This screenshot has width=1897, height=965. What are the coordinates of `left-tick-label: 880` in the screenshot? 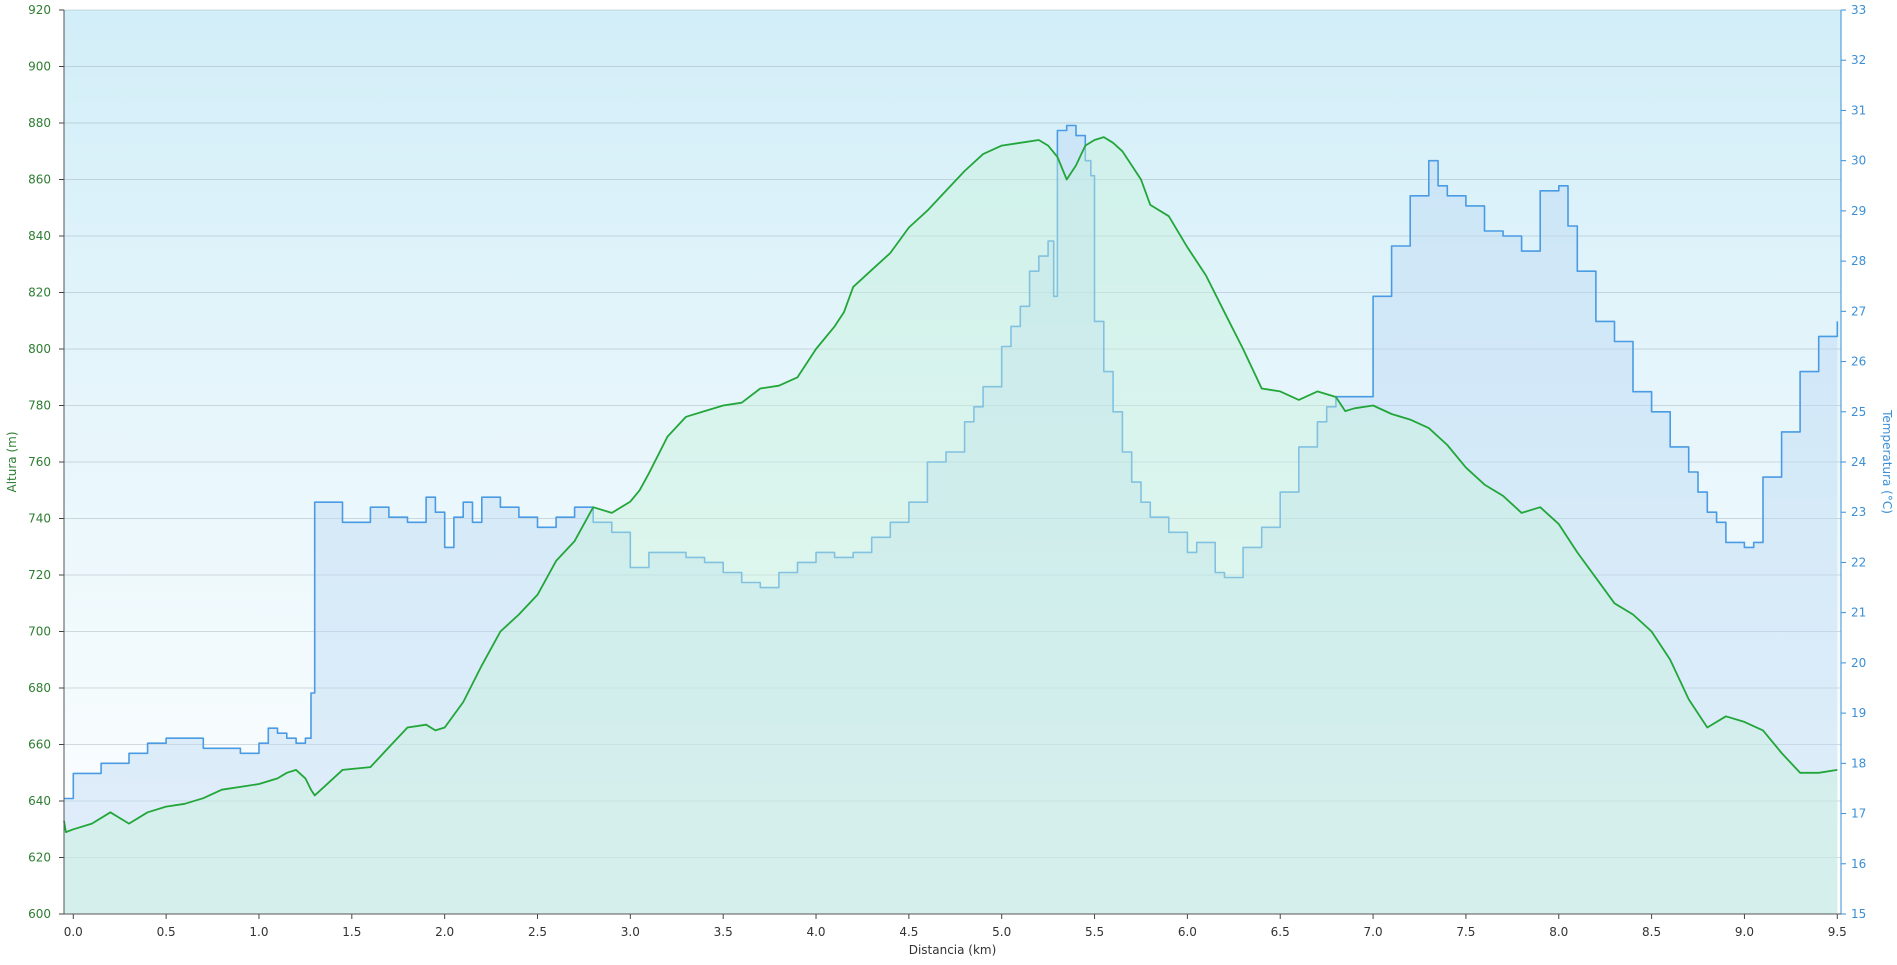 It's located at (39, 123).